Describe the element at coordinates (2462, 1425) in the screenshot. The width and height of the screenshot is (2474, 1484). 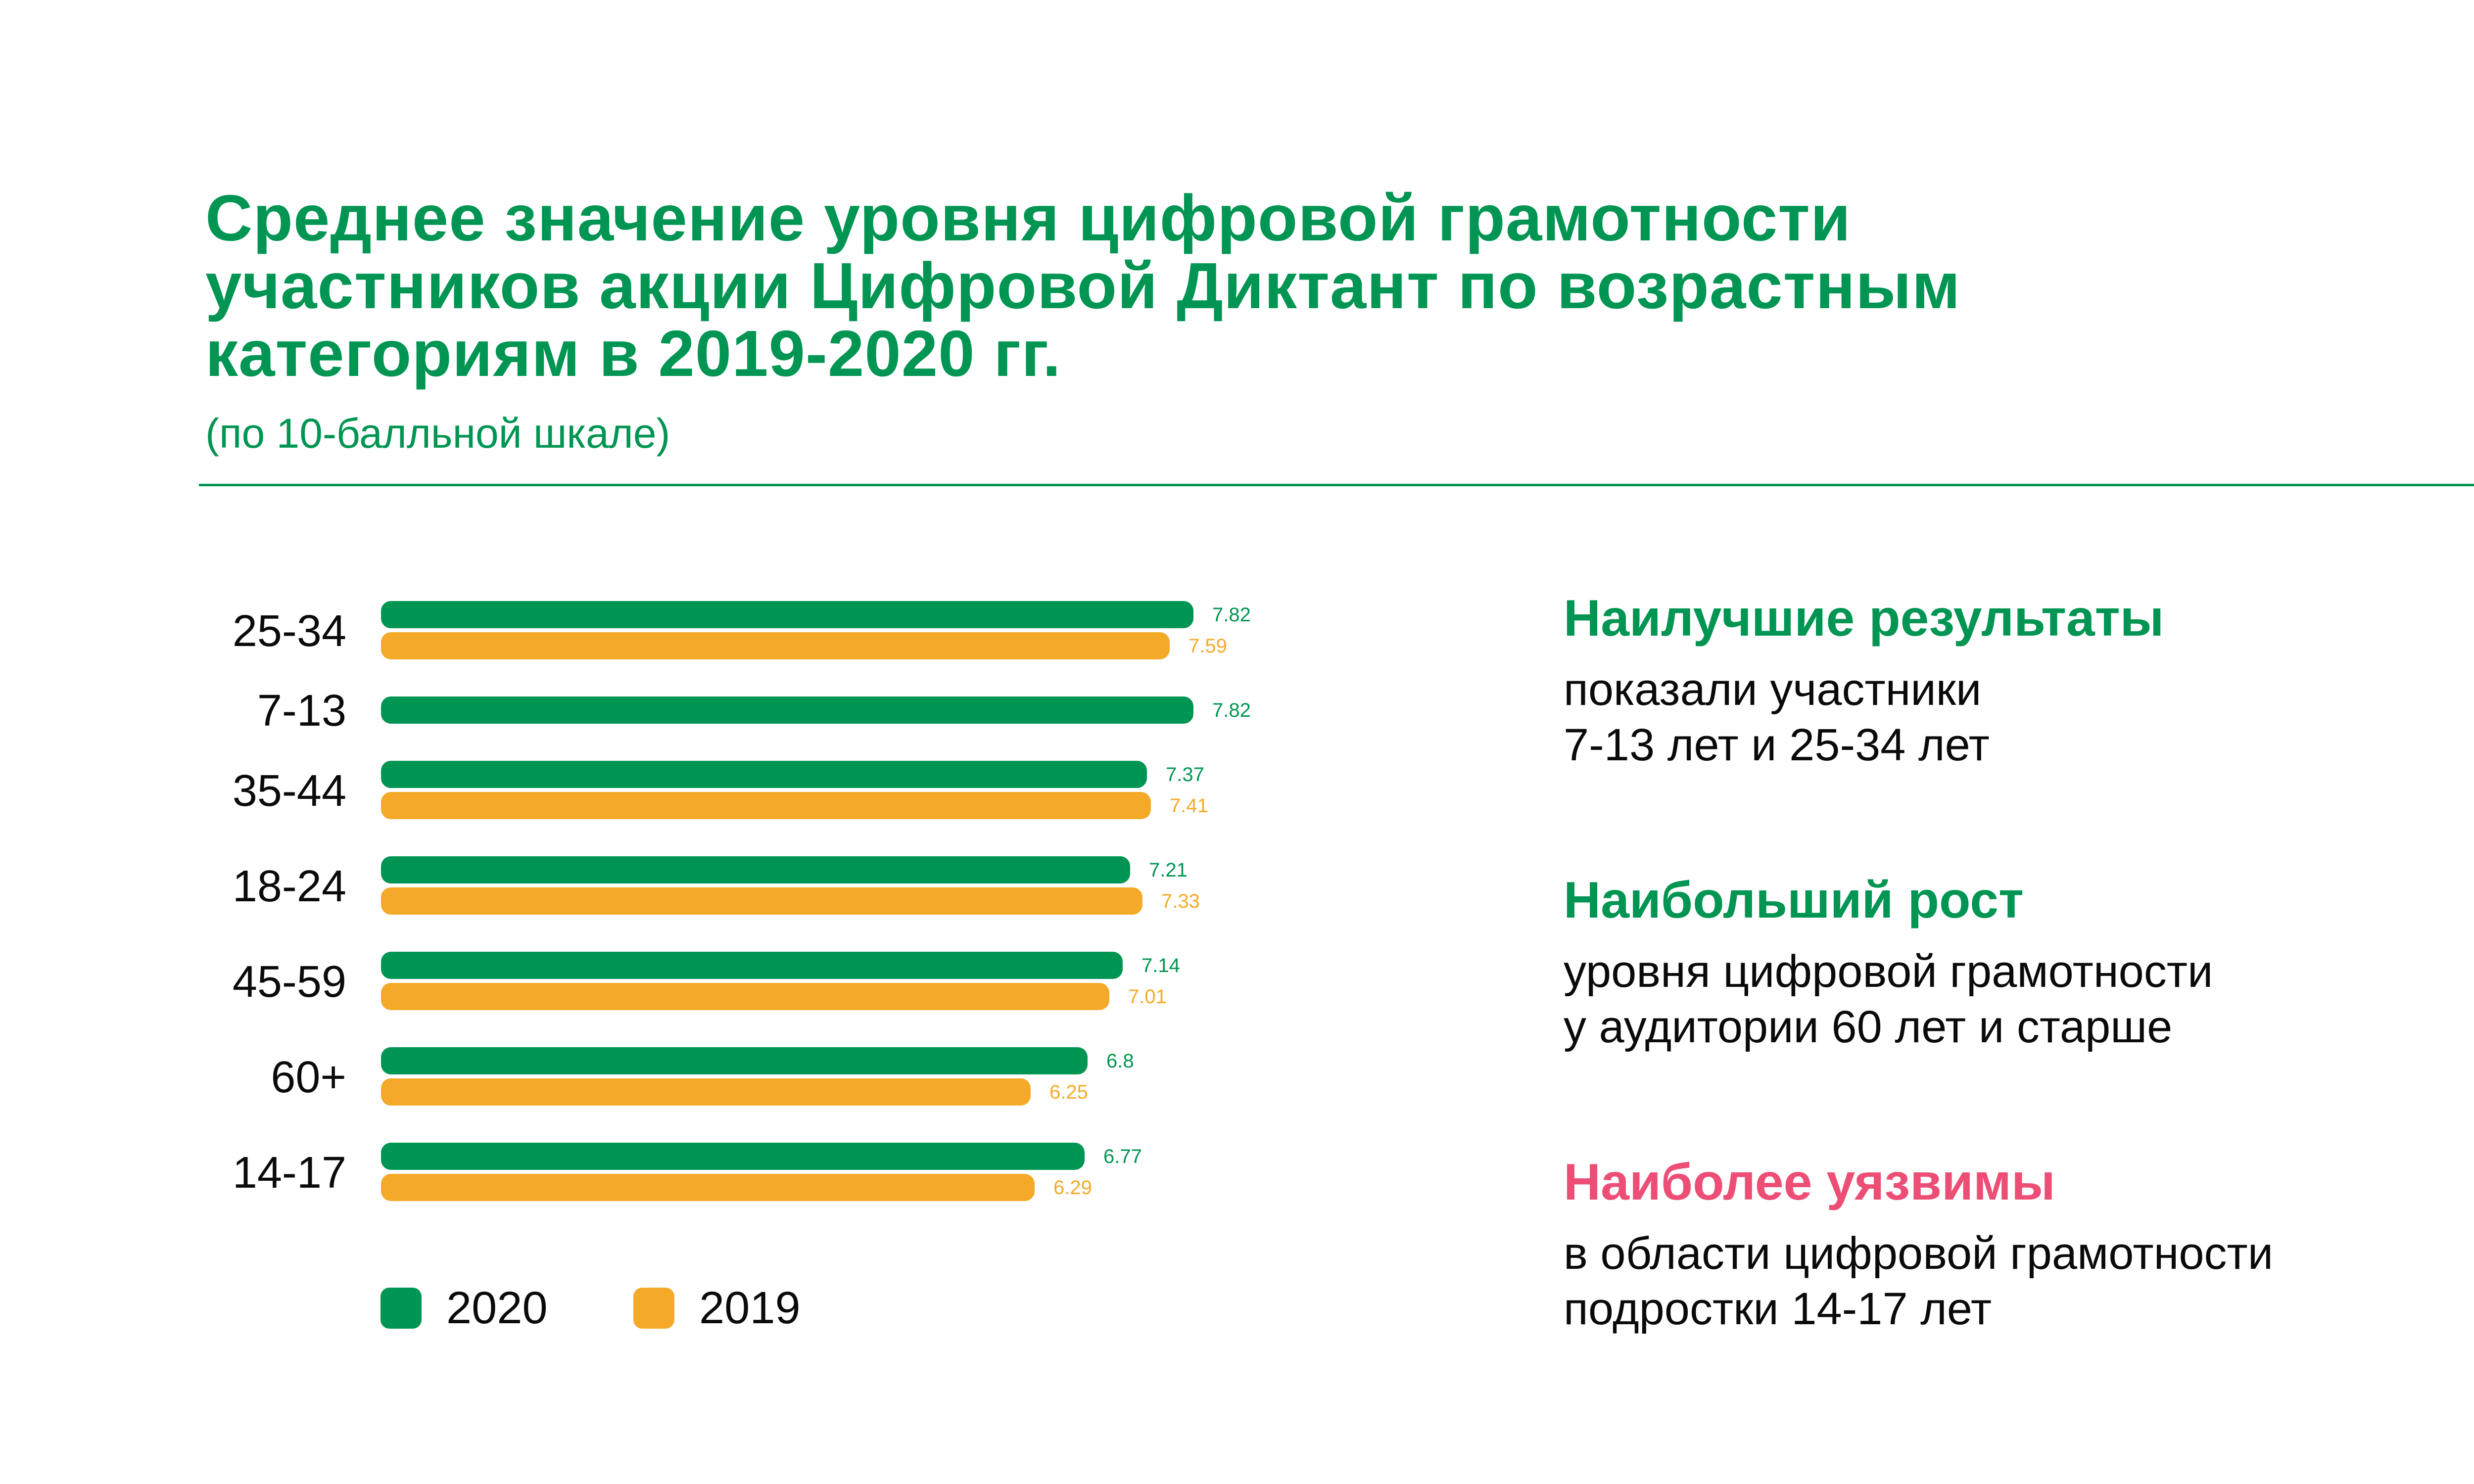
I see `page-number: 5` at that location.